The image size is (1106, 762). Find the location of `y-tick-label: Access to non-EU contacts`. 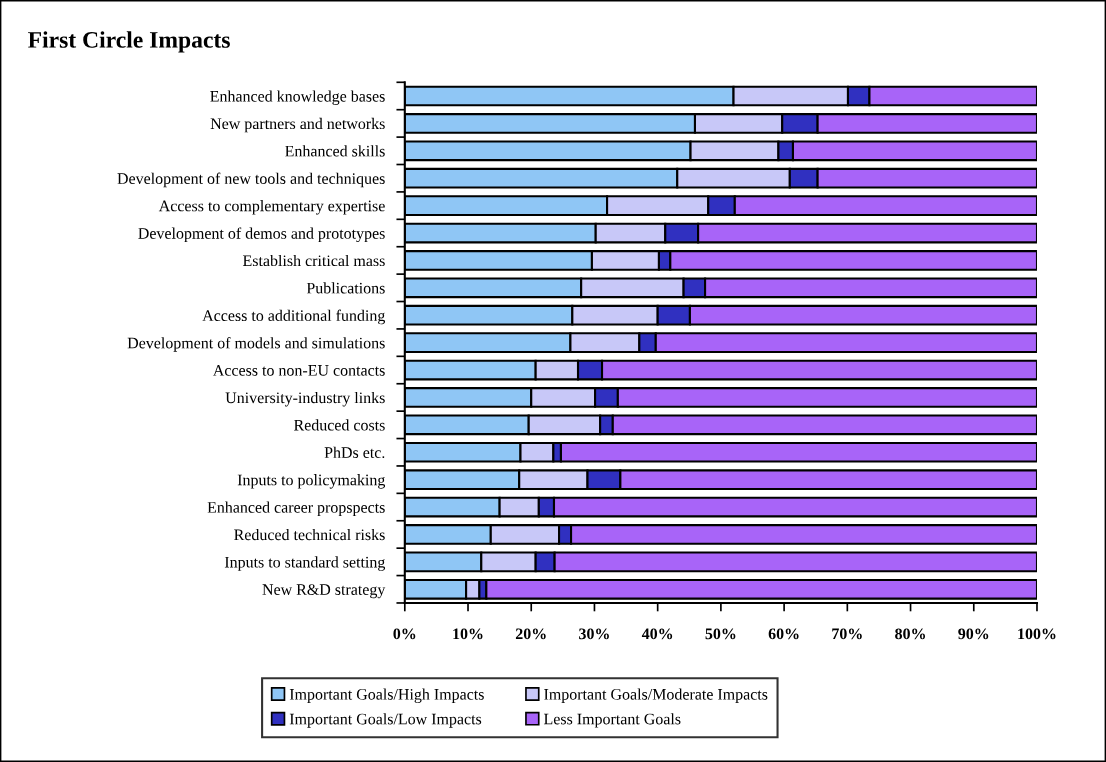

y-tick-label: Access to non-EU contacts is located at coordinates (298, 370).